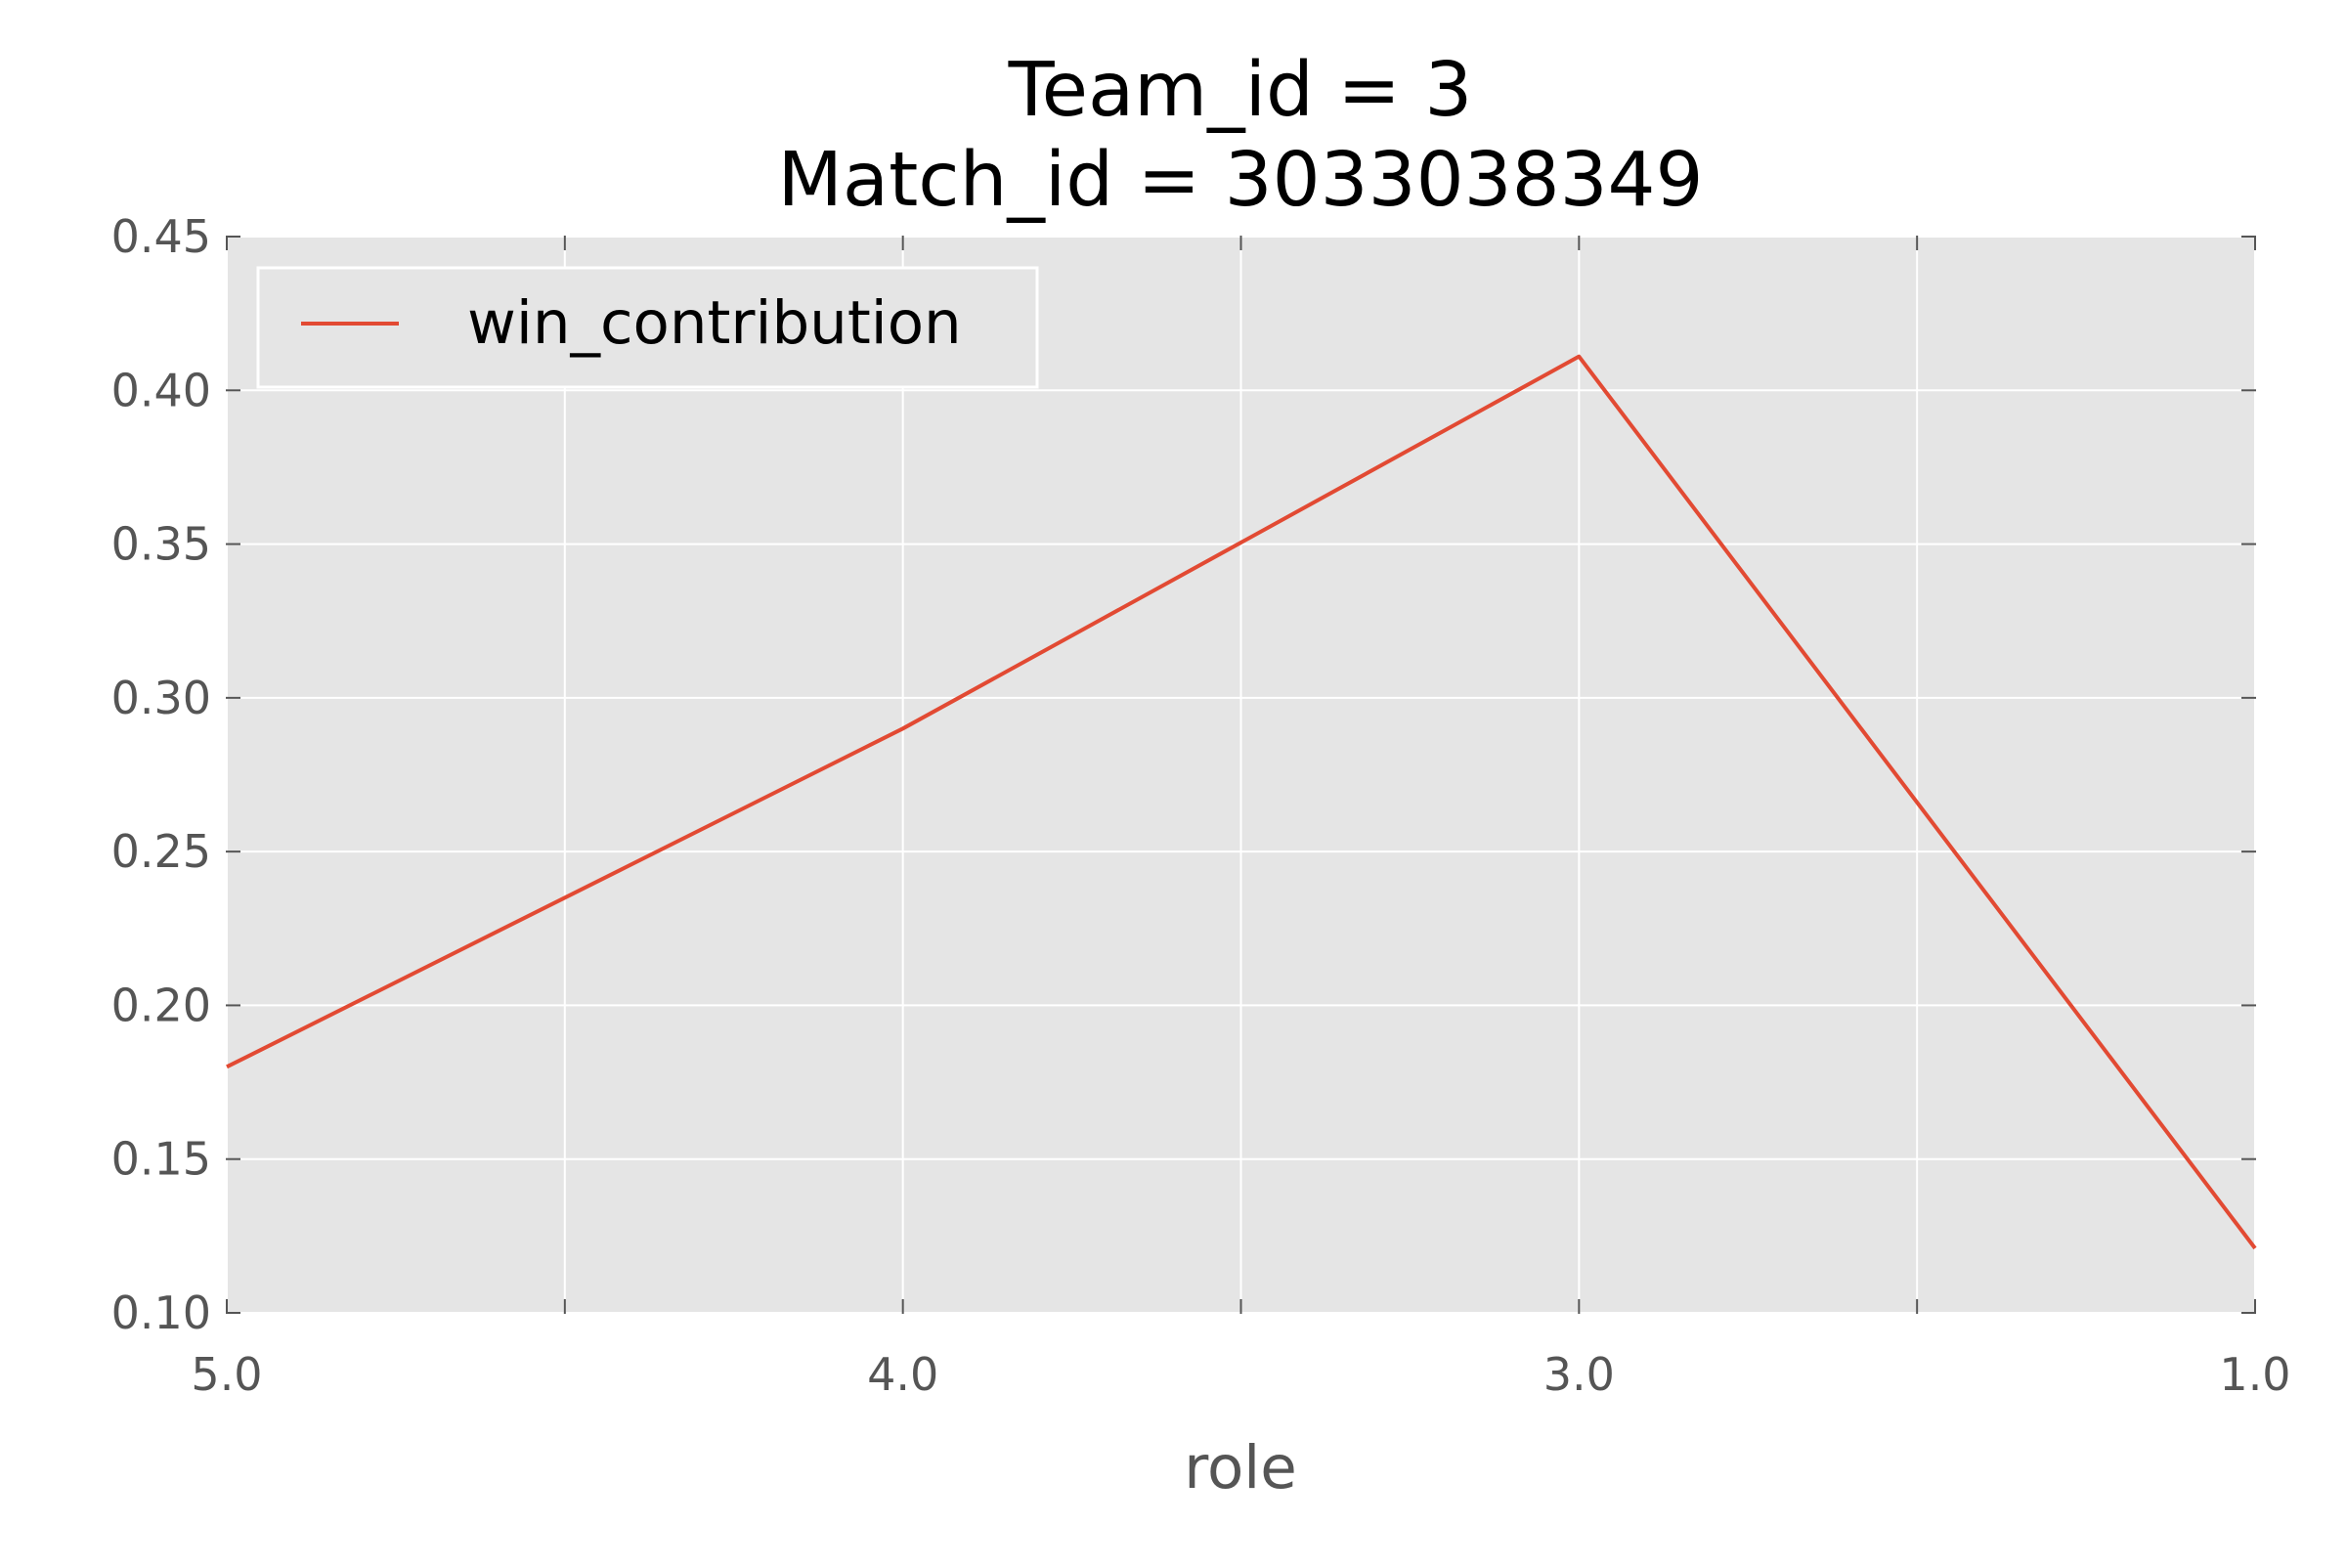  I want to click on x-axis-label: role, so click(1240, 1468).